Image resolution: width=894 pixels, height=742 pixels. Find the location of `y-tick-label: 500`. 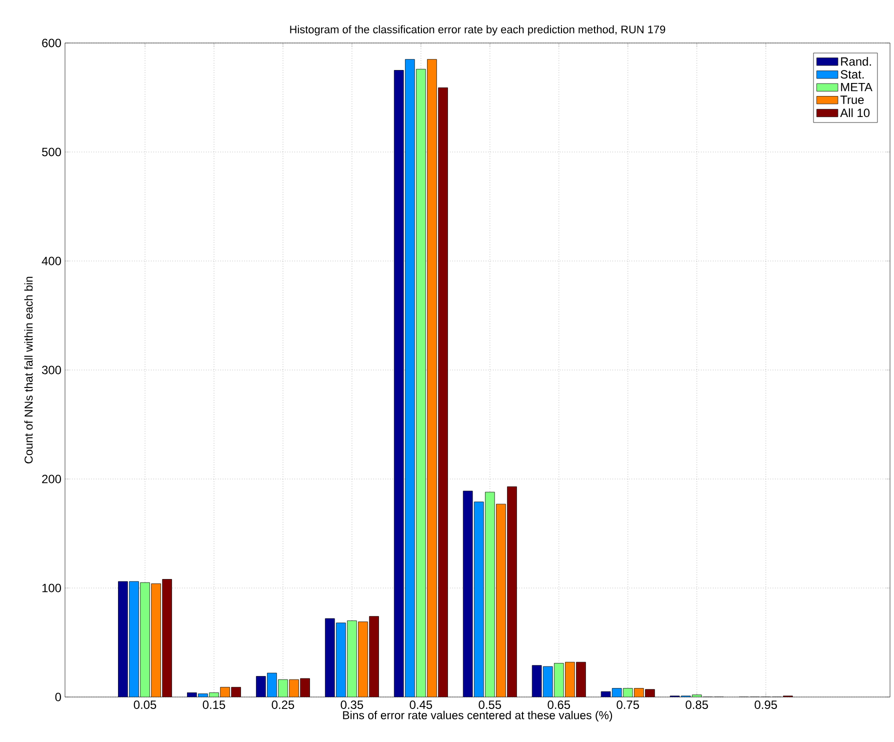

y-tick-label: 500 is located at coordinates (52, 152).